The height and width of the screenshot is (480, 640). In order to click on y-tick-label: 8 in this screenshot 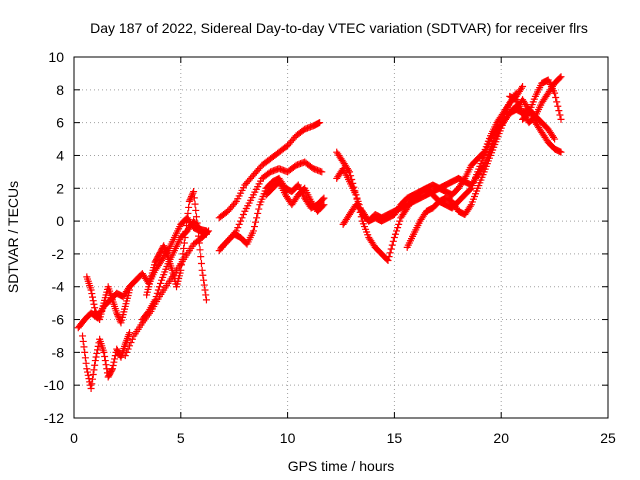, I will do `click(60, 90)`.